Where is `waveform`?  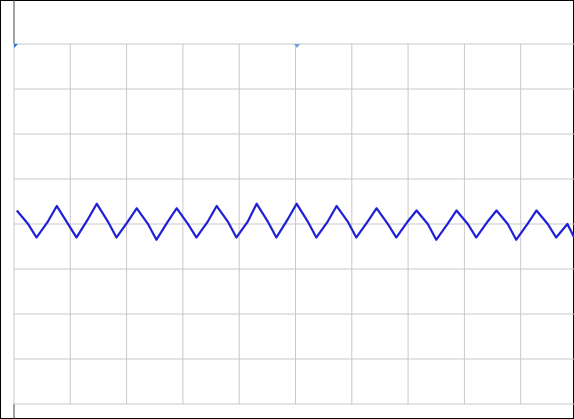 waveform is located at coordinates (294, 221).